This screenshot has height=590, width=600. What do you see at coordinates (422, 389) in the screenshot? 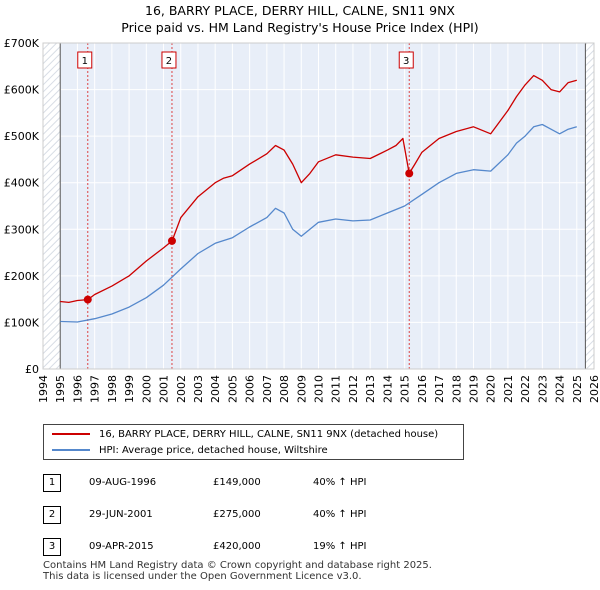
I see `x-tick-label: 2016` at bounding box center [422, 389].